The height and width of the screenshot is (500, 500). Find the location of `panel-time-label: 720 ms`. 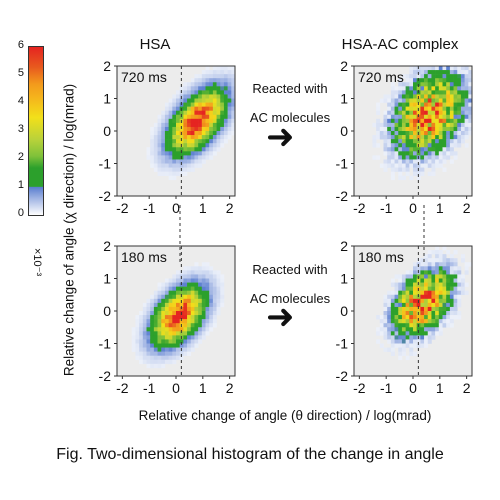

panel-time-label: 720 ms is located at coordinates (381, 77).